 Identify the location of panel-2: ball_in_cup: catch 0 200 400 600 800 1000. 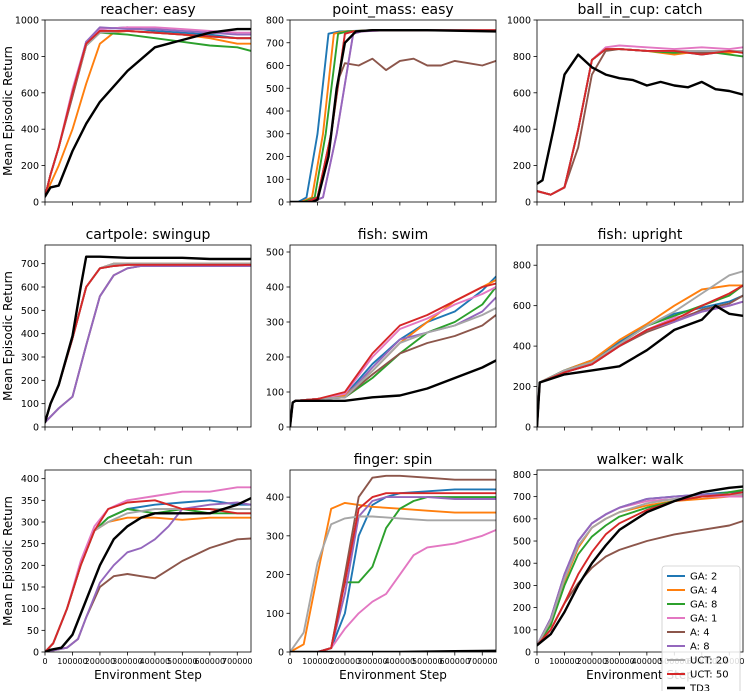
(625, 105).